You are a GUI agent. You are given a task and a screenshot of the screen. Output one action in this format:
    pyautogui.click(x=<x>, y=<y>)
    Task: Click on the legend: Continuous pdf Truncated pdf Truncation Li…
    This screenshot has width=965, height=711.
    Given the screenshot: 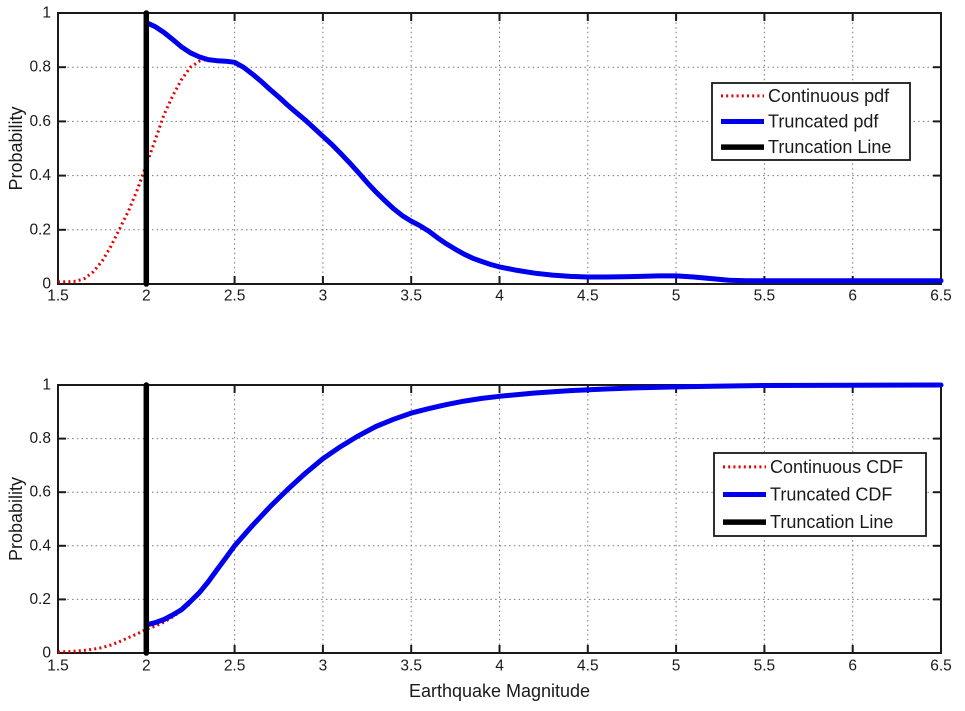 What is the action you would take?
    pyautogui.click(x=811, y=121)
    